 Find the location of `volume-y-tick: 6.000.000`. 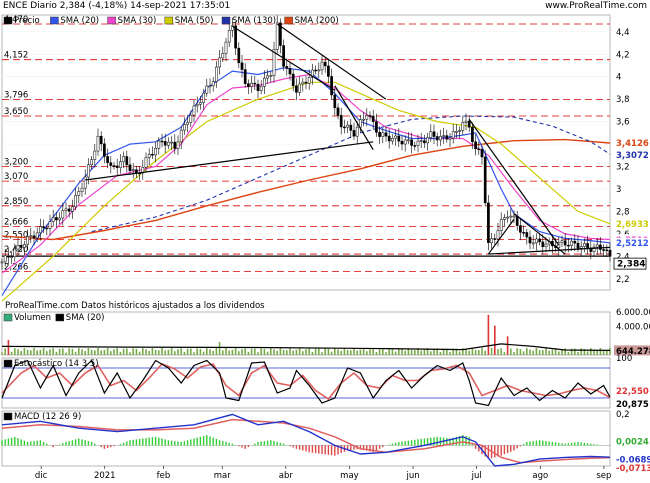

volume-y-tick: 6.000.000 is located at coordinates (633, 313).